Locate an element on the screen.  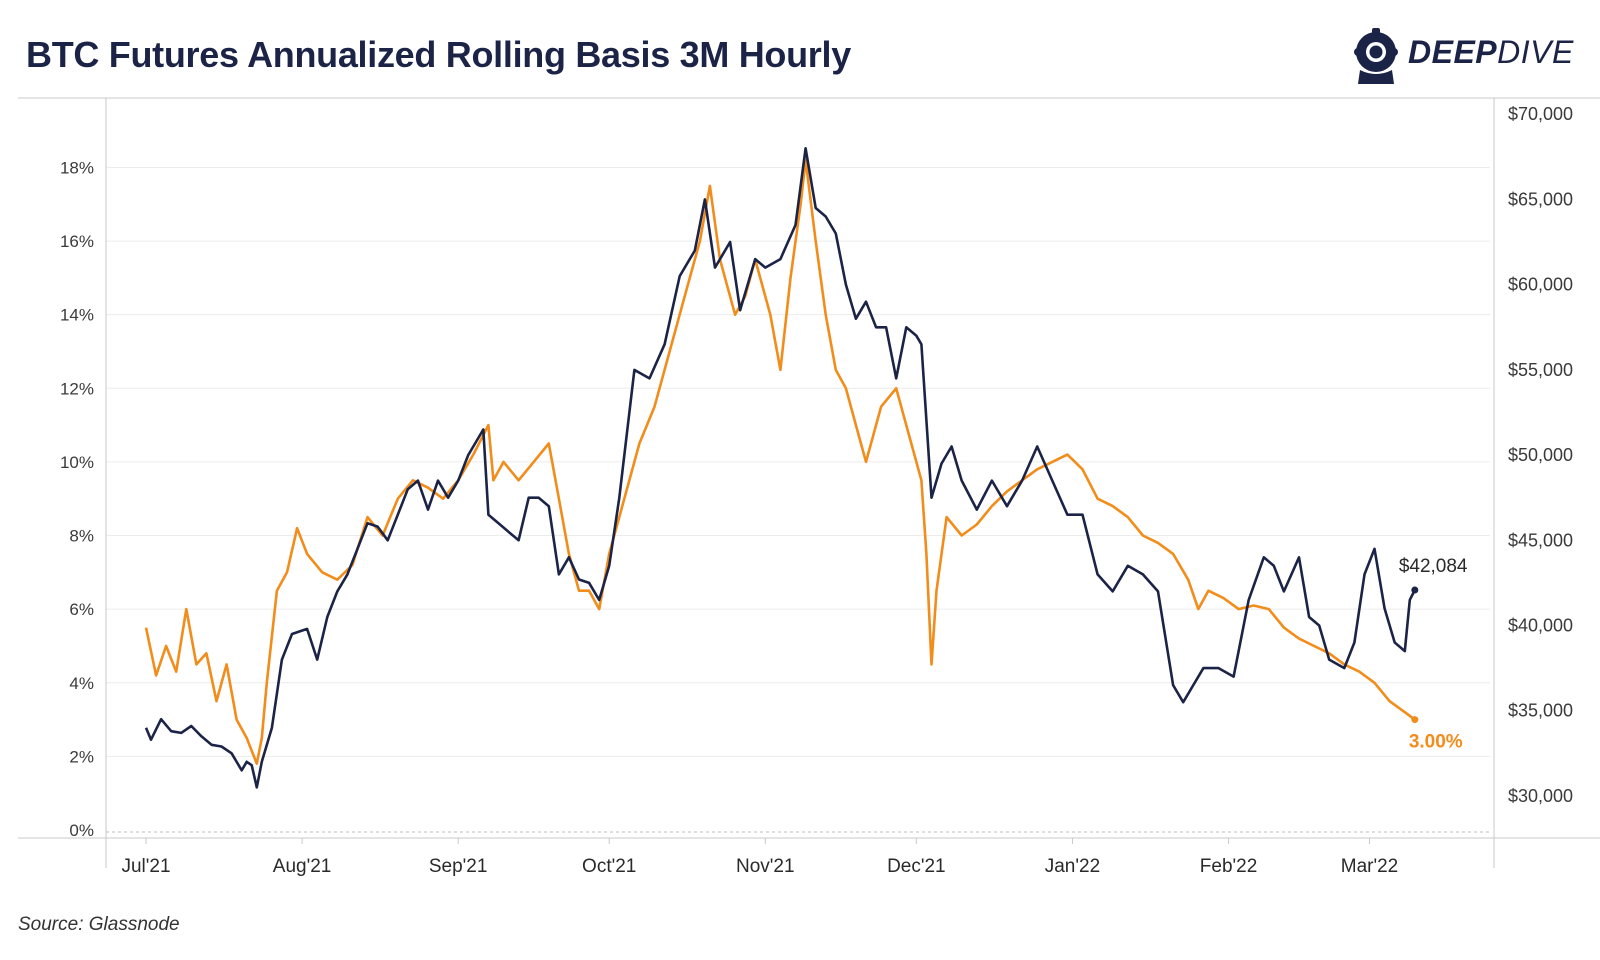
y-left-tick-label: 16% is located at coordinates (77, 241).